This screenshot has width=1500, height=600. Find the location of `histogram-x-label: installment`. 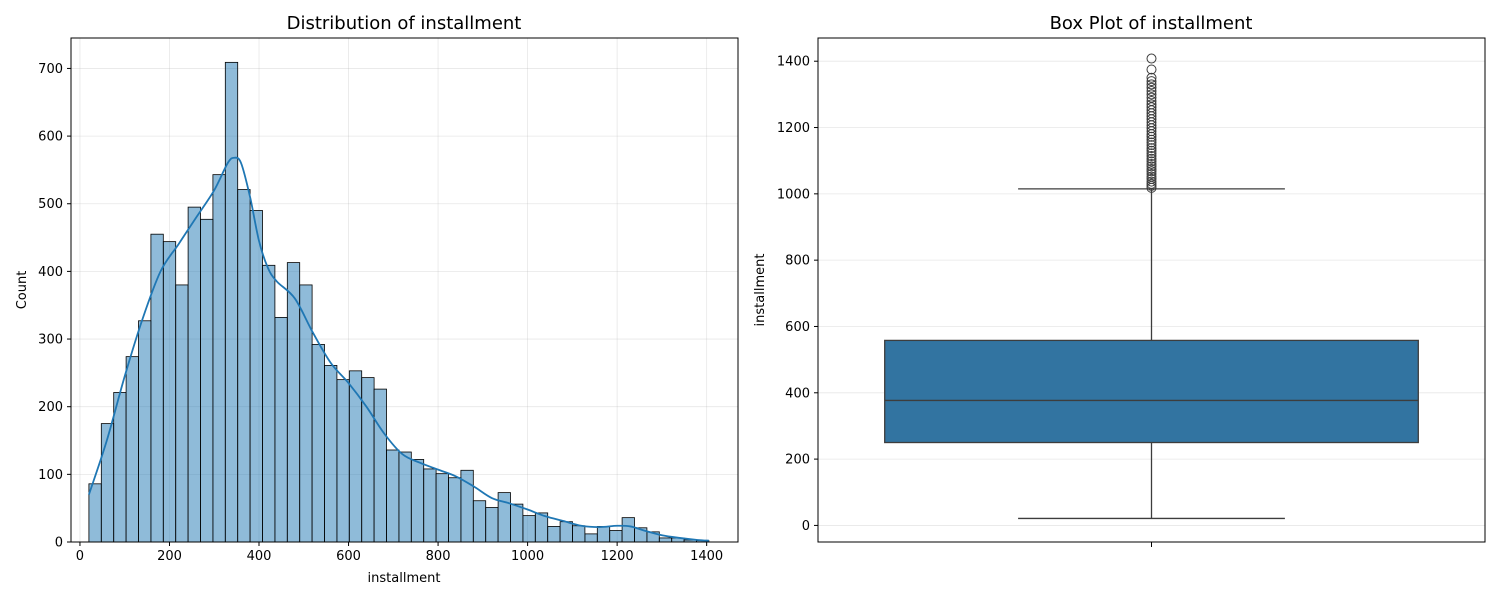

histogram-x-label: installment is located at coordinates (404, 578).